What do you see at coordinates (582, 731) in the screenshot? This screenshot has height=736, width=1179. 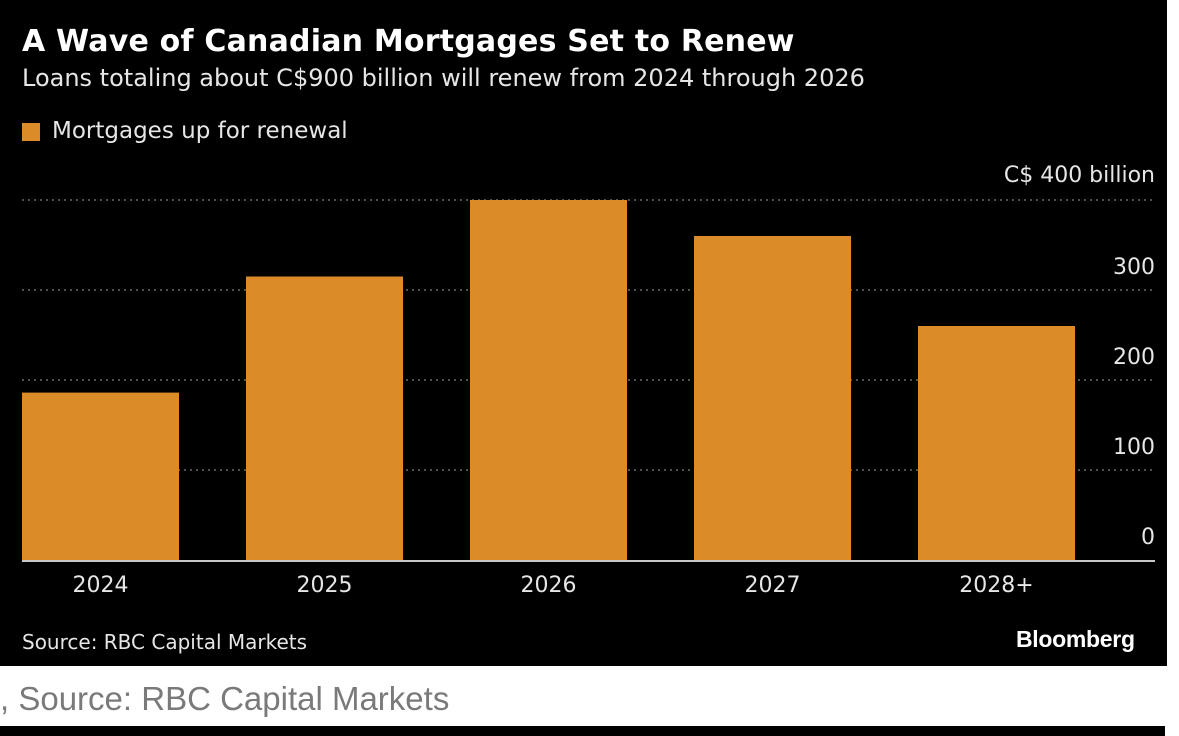 I see `bottom-rule` at bounding box center [582, 731].